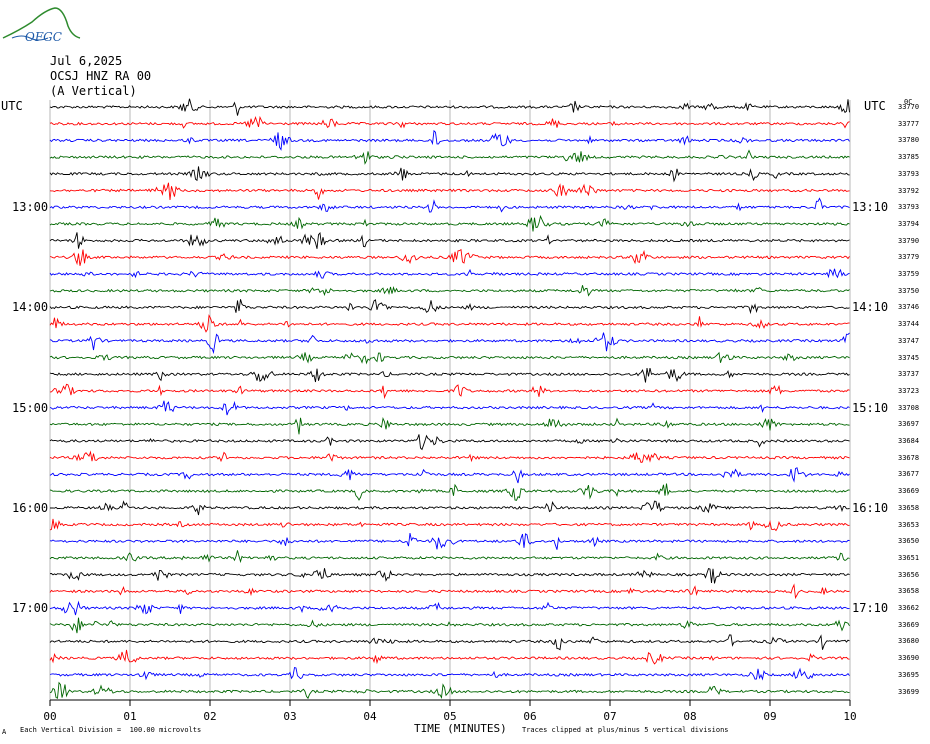 The width and height of the screenshot is (930, 744). Describe the element at coordinates (101, 76) in the screenshot. I see `station-id: OCSJ HNZ RA 00` at that location.